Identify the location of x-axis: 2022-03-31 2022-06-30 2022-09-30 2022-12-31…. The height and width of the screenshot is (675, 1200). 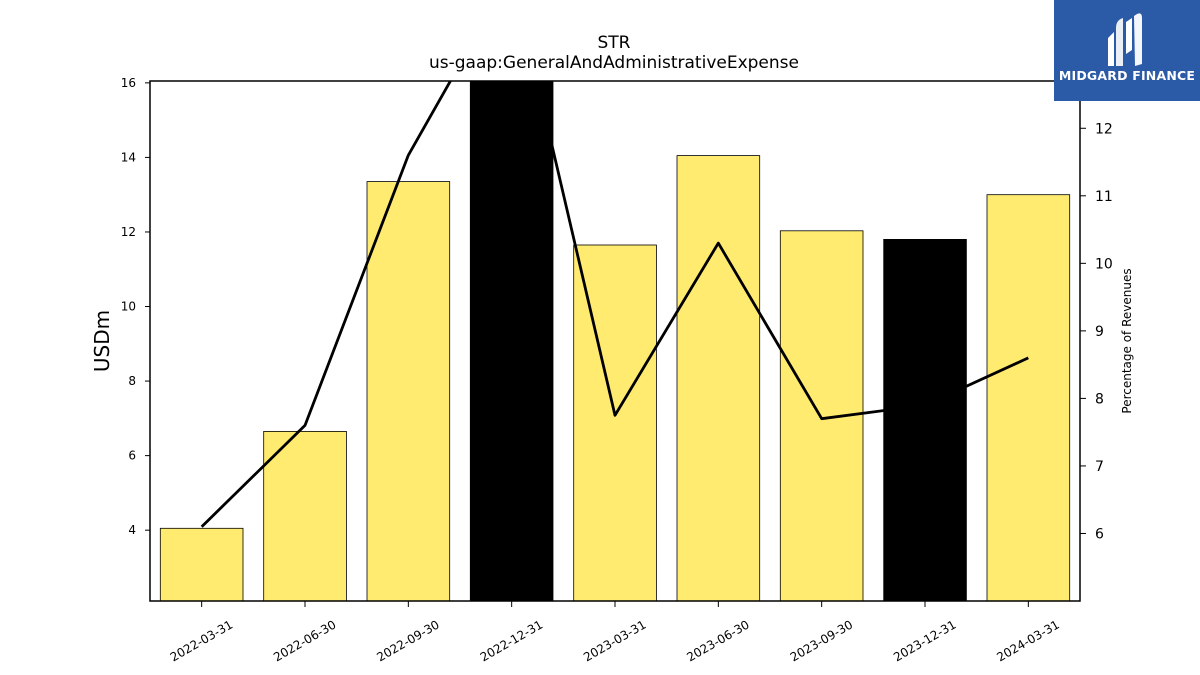
(615, 632).